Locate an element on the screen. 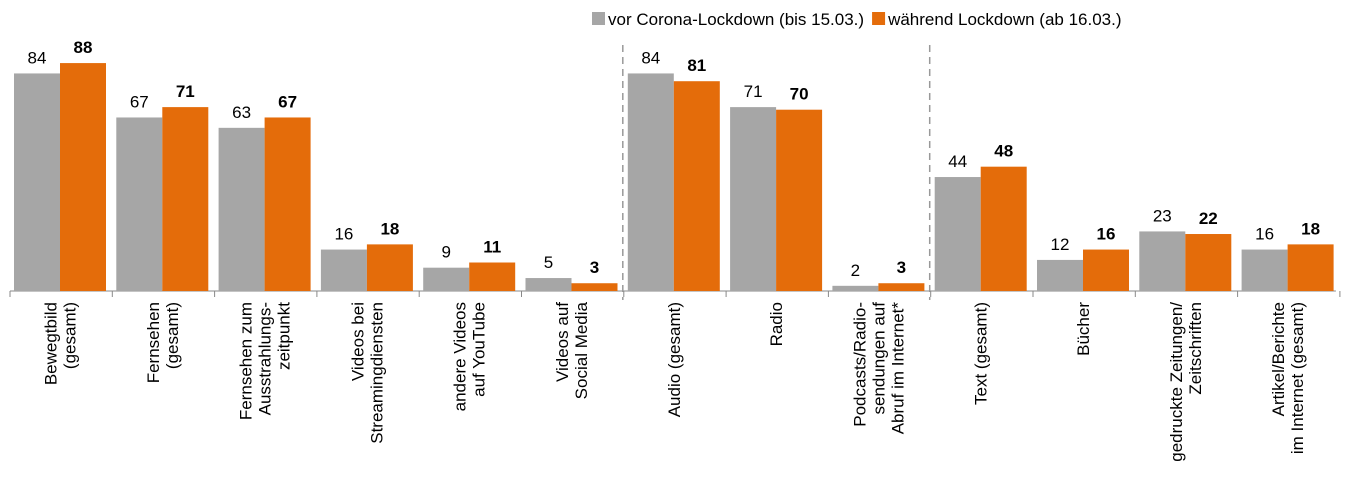 The image size is (1347, 494). value-label: 9 is located at coordinates (445, 252).